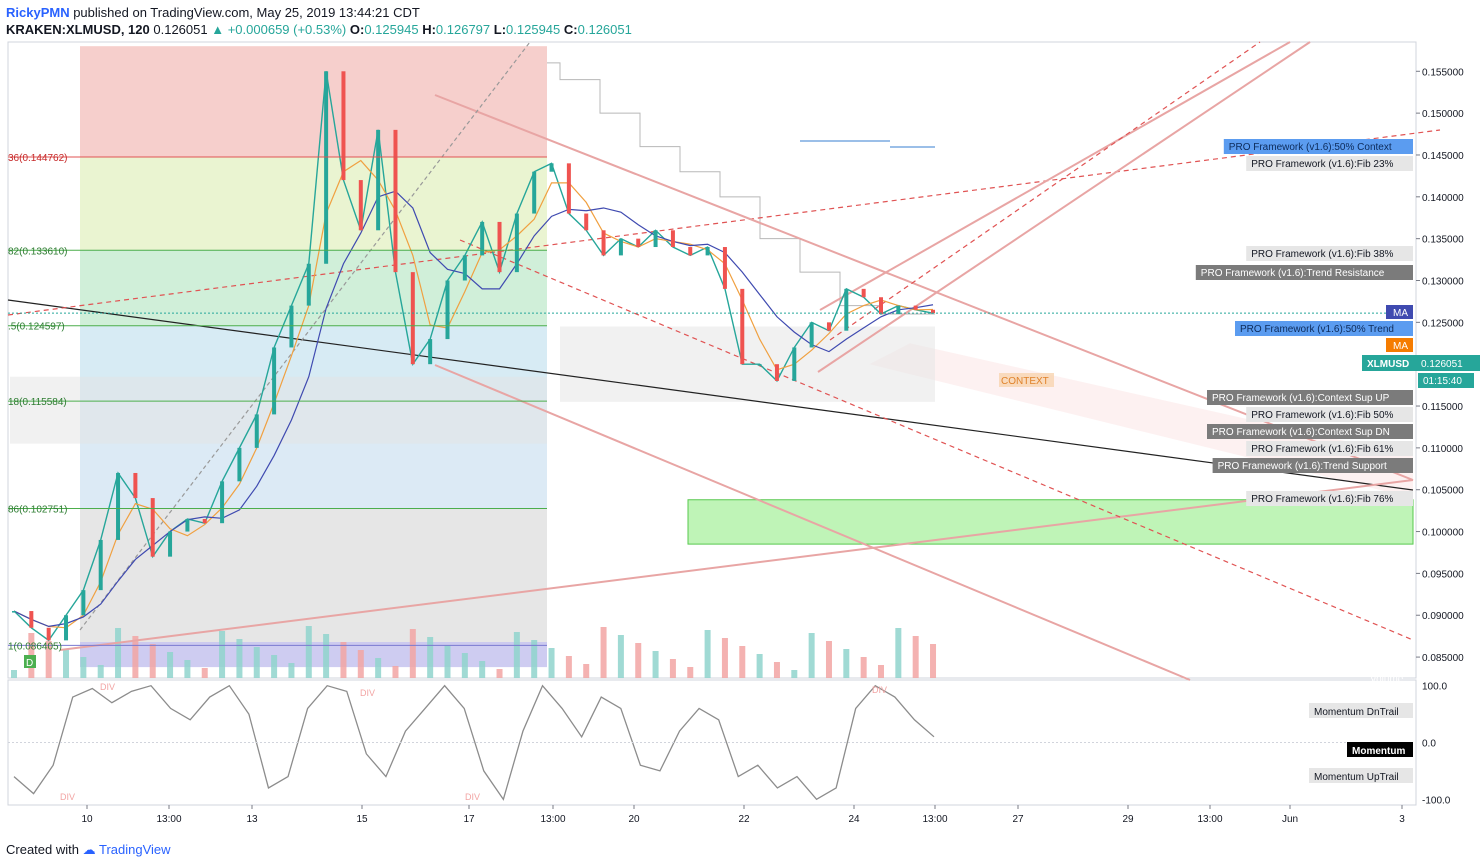 The width and height of the screenshot is (1483, 868). I want to click on last-price: 0.126051, so click(180, 29).